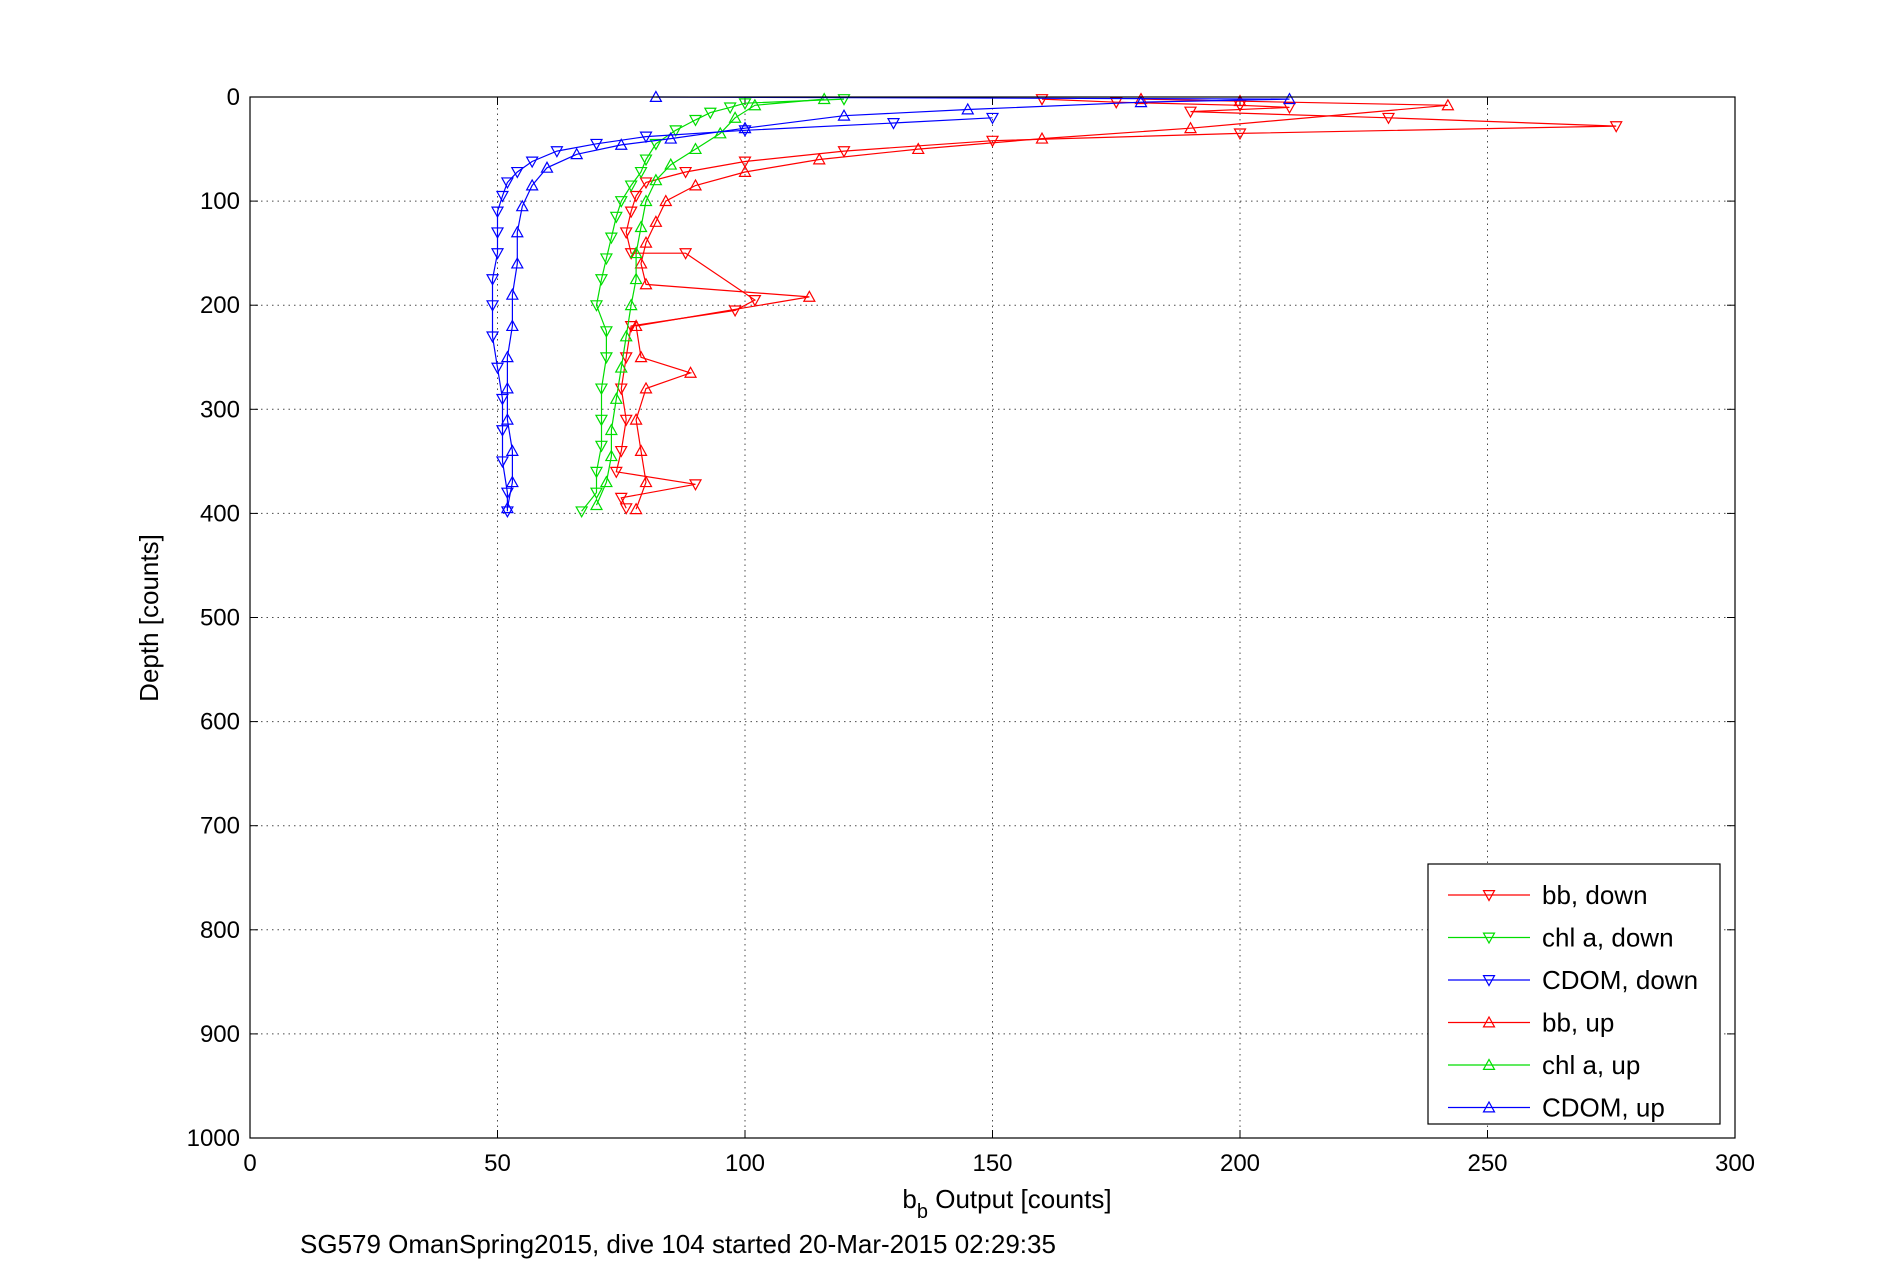 This screenshot has height=1262, width=1891. I want to click on x-tick-label: 100, so click(745, 1163).